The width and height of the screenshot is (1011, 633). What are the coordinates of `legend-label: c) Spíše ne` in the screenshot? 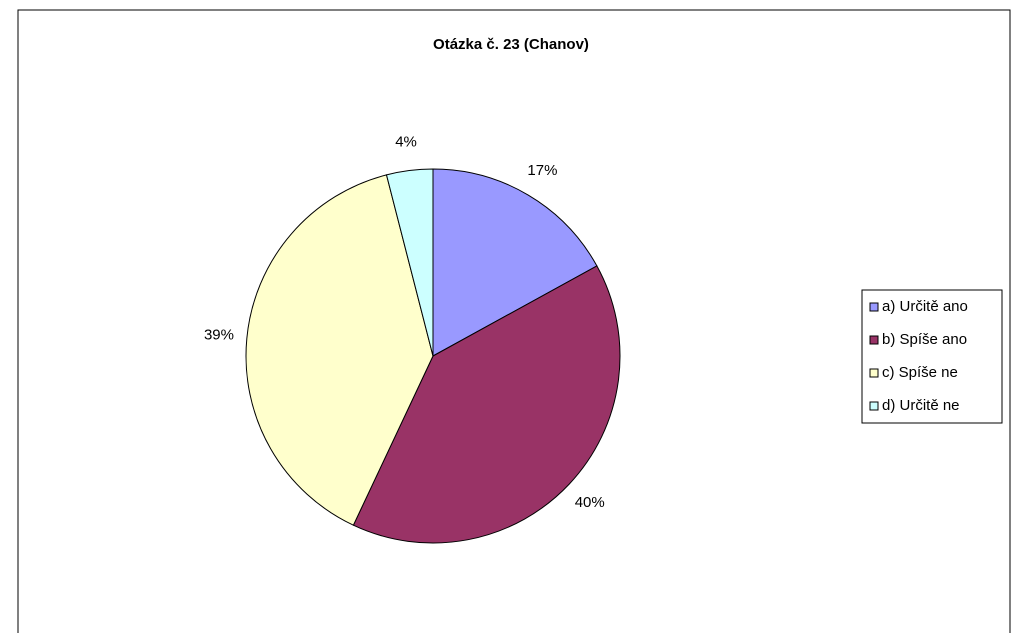 It's located at (920, 372).